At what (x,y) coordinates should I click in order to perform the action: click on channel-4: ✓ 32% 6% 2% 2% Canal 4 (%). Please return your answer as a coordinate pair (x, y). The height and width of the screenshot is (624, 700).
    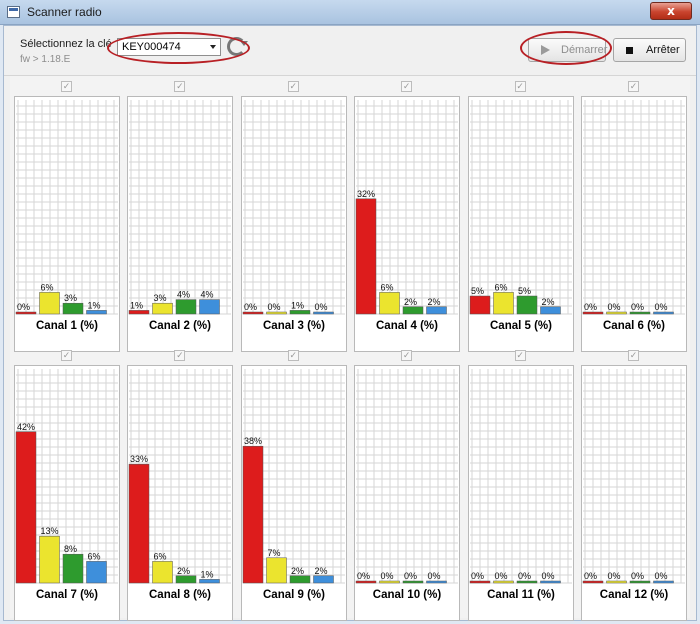
    Looking at the image, I should click on (407, 214).